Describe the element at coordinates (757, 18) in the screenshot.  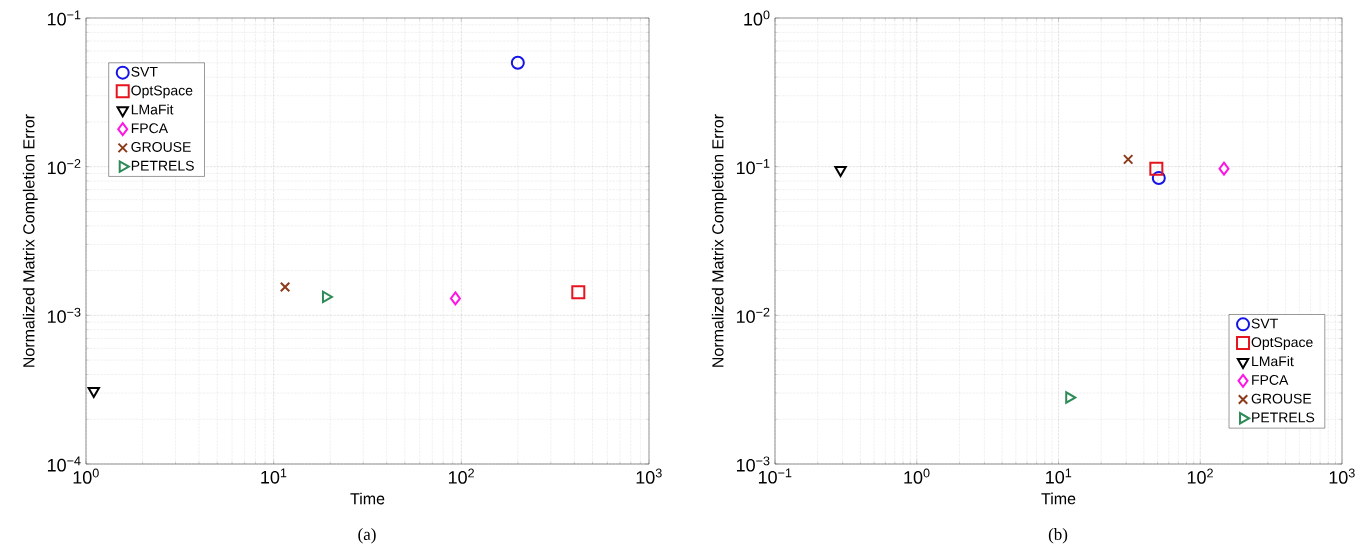
I see `y-tick-label: 10$^{0}$` at that location.